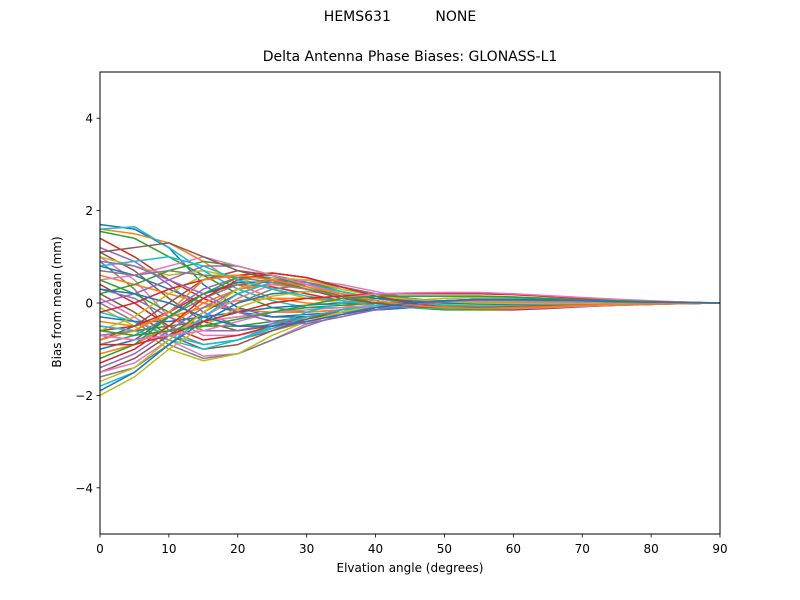 The width and height of the screenshot is (800, 600). Describe the element at coordinates (719, 549) in the screenshot. I see `x-tick-label: 90` at that location.